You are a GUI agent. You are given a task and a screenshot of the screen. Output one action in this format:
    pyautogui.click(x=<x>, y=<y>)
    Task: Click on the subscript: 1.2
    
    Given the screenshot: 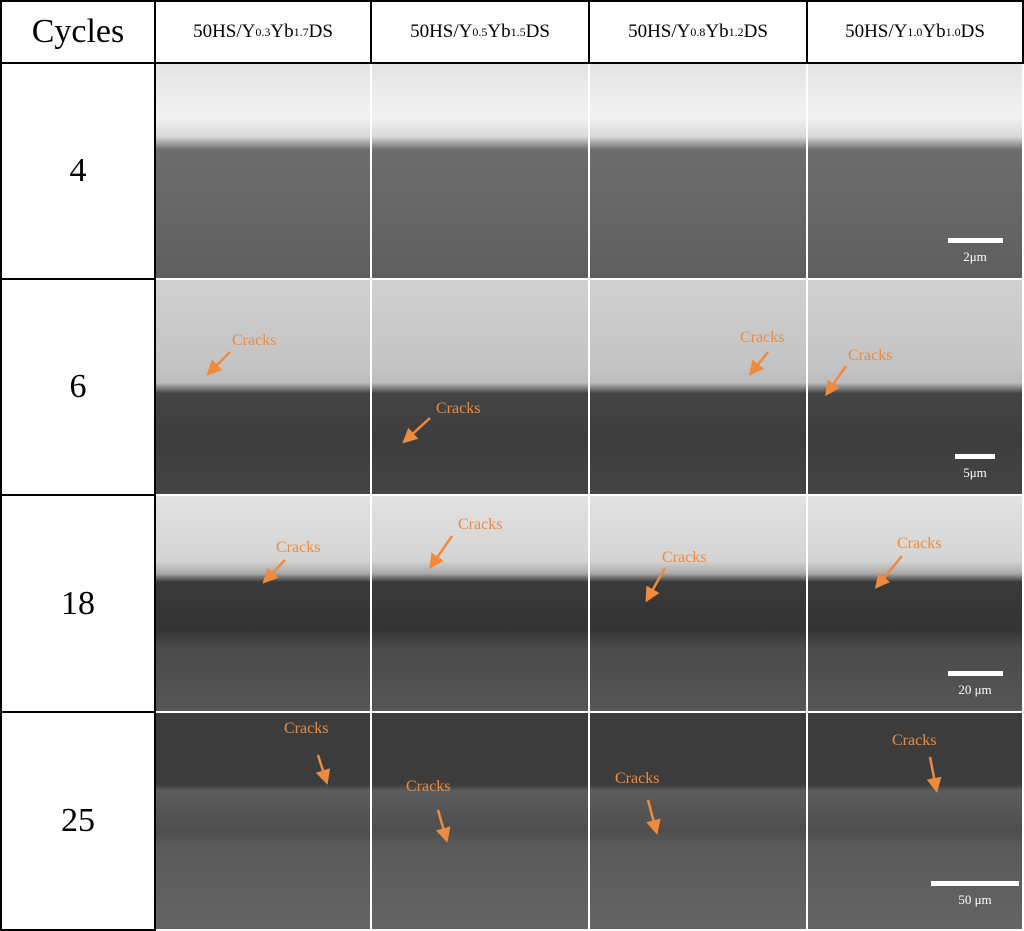 What is the action you would take?
    pyautogui.click(x=736, y=31)
    